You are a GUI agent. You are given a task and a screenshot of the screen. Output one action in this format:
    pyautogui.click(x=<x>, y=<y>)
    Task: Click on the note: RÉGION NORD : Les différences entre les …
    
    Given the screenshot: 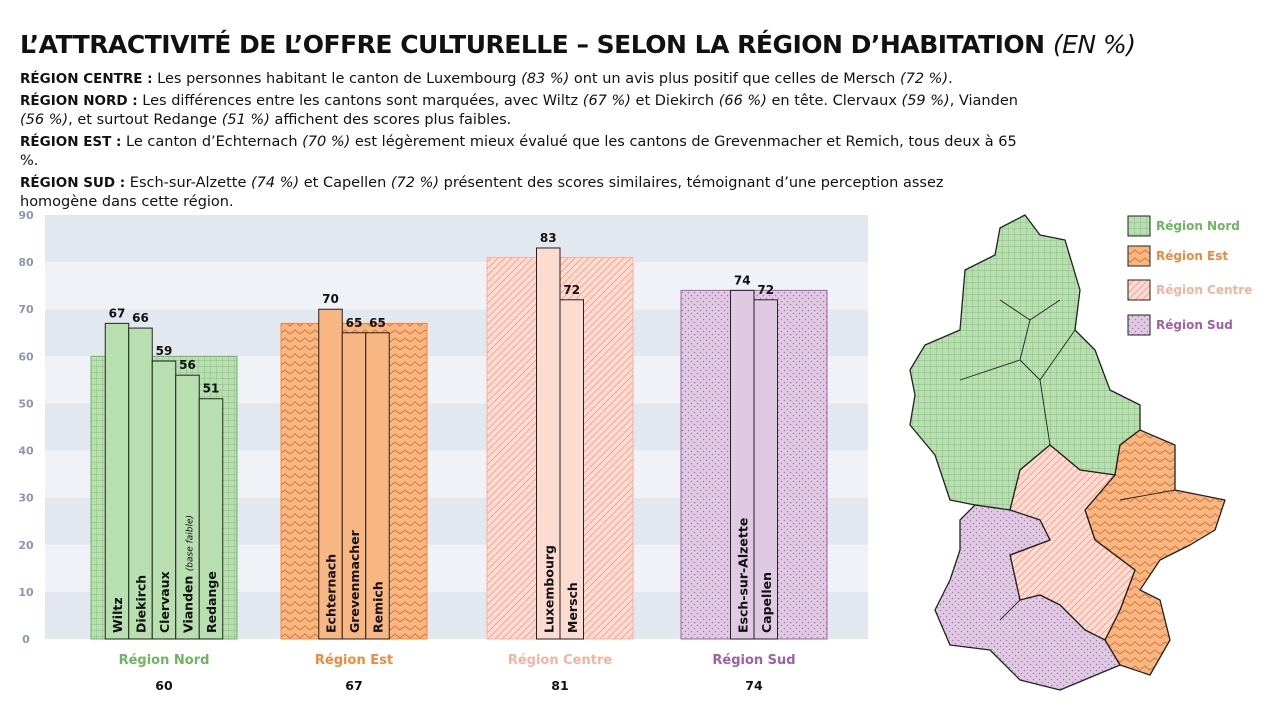 What is the action you would take?
    pyautogui.click(x=520, y=111)
    